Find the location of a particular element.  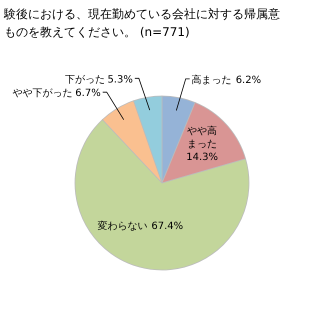

chart-title: 験後における、現在勤めている会社に対する帰属意 is located at coordinates (141, 14).